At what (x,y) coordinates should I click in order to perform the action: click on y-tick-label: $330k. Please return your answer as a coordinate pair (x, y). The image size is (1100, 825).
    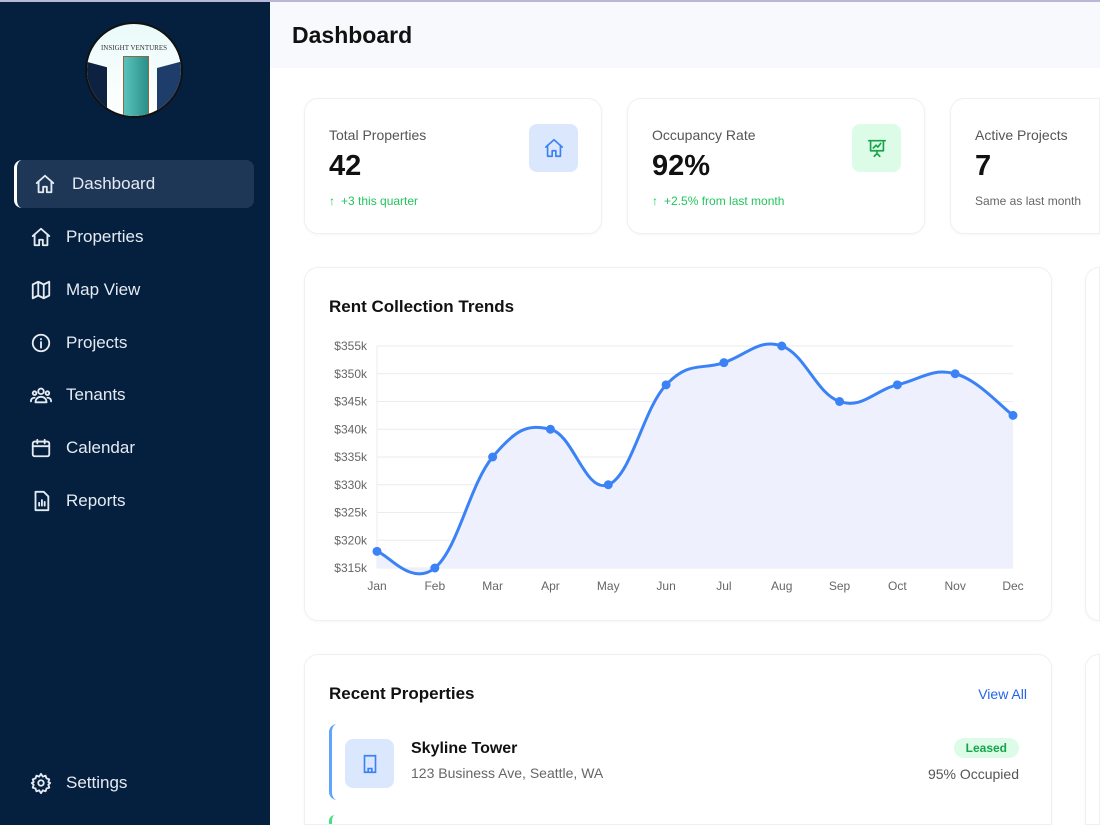
    Looking at the image, I should click on (351, 485).